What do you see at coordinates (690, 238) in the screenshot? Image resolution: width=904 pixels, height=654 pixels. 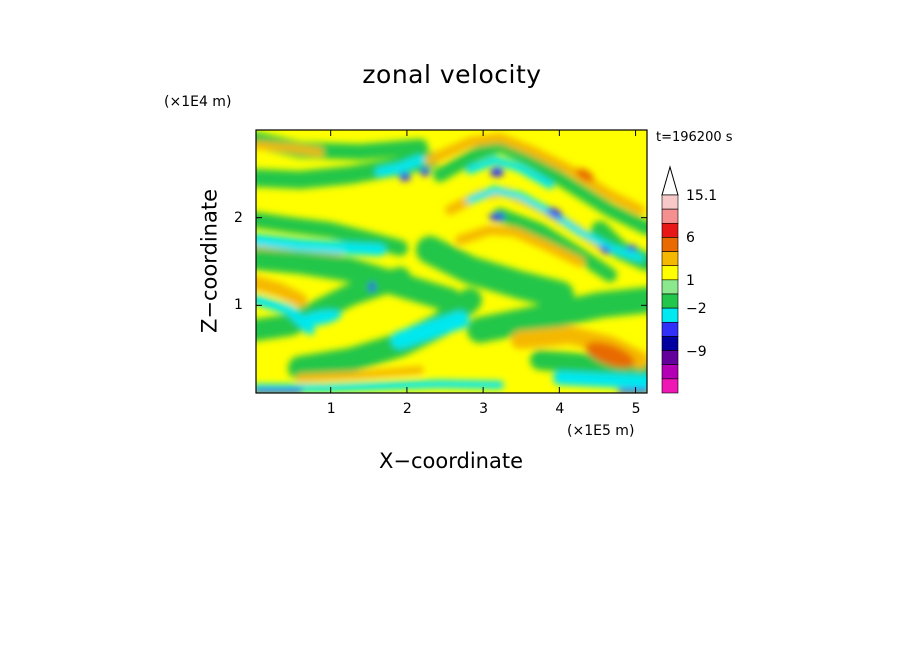 I see `colorbar-label: 6` at bounding box center [690, 238].